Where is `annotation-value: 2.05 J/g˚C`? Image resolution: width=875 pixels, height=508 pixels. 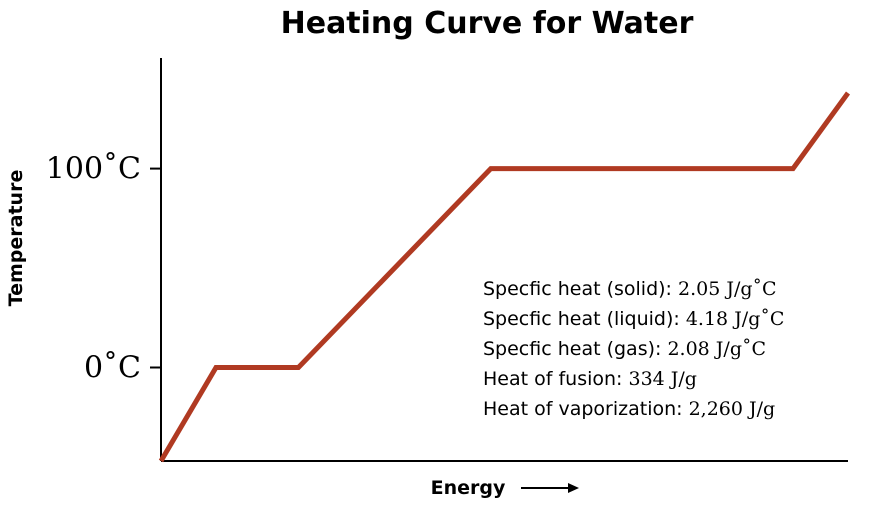 annotation-value: 2.05 J/g˚C is located at coordinates (727, 289).